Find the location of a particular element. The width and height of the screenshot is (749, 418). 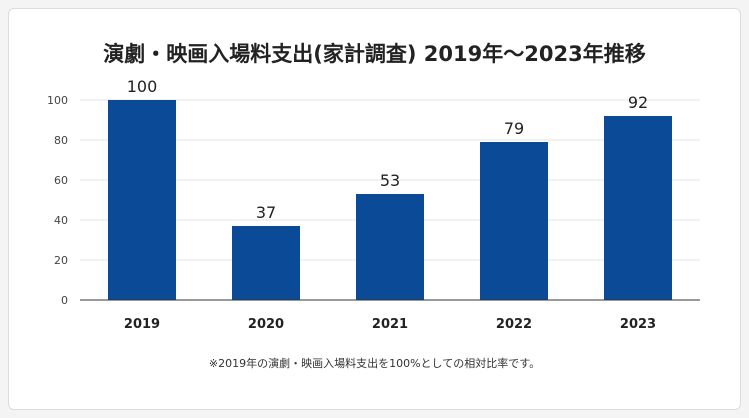

x-tick-label: 2021 is located at coordinates (390, 324).